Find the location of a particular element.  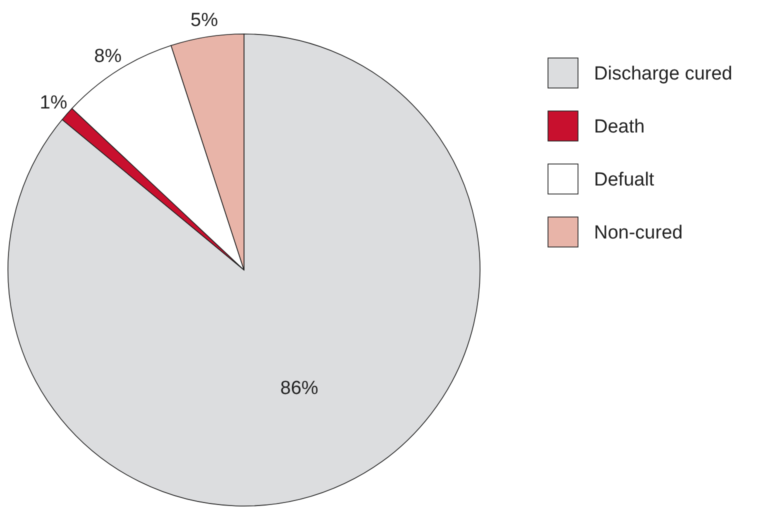

data-label: 8% is located at coordinates (108, 57).